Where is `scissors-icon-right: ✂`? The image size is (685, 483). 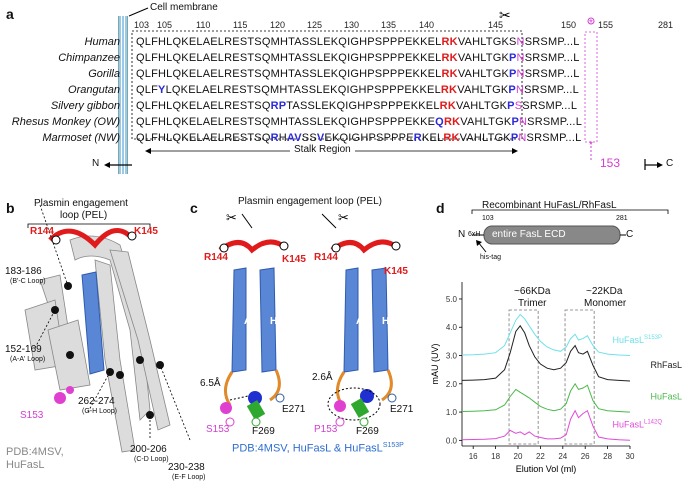
scissors-icon-right: ✂ is located at coordinates (343, 217).